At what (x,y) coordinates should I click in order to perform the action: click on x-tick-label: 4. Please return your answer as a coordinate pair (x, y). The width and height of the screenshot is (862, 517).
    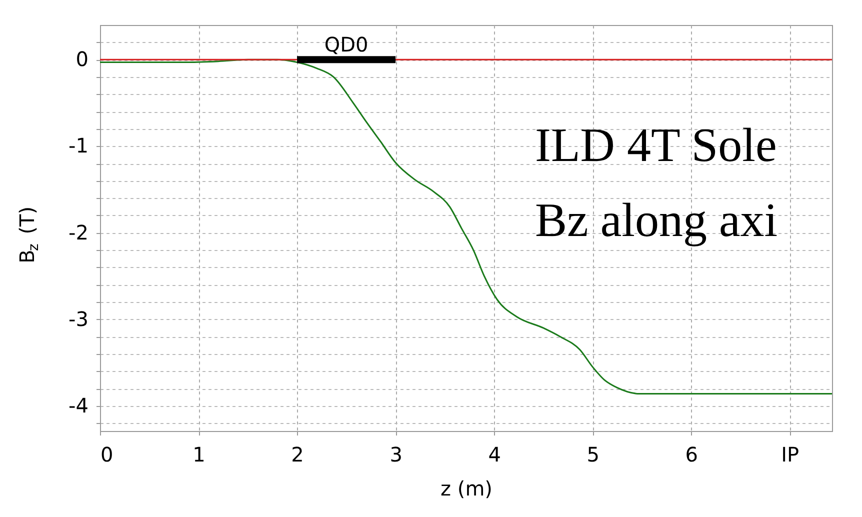
    Looking at the image, I should click on (494, 454).